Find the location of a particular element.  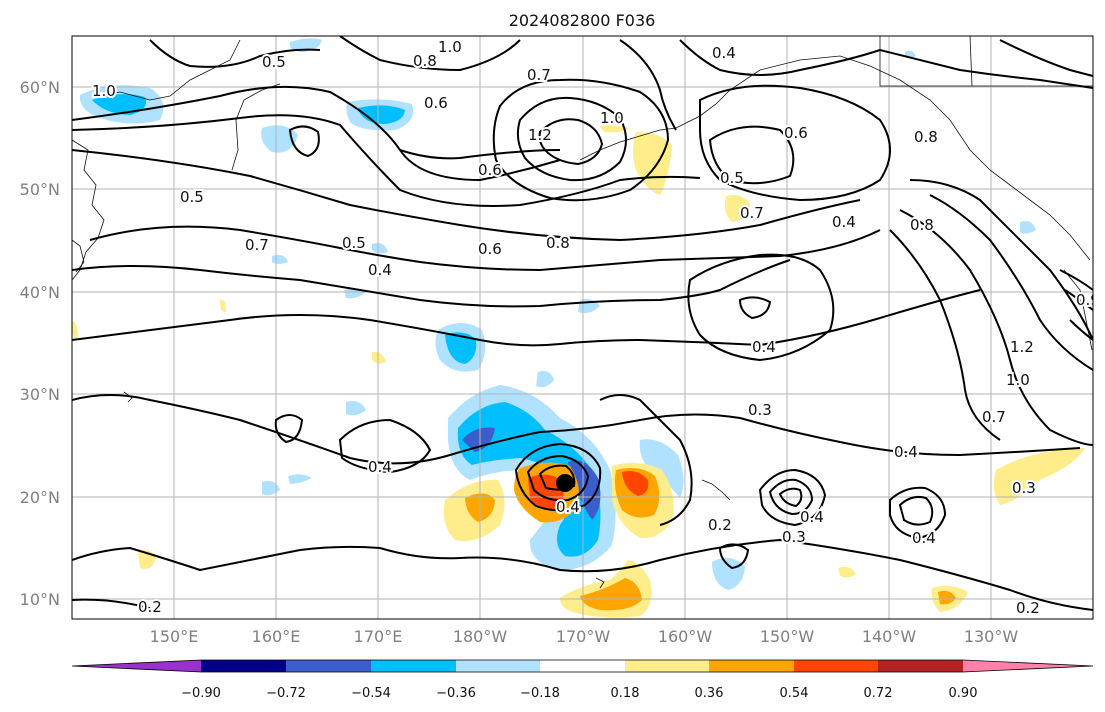

colorbar-tick-label: −0.72 is located at coordinates (286, 693).